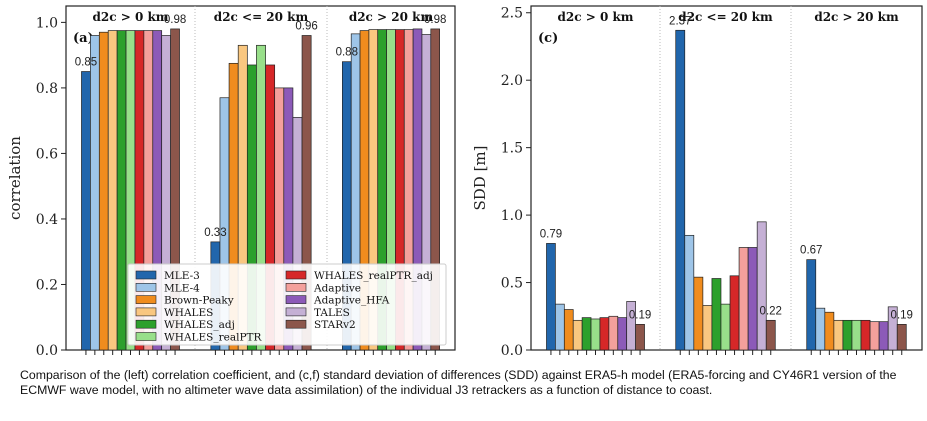  What do you see at coordinates (199, 301) in the screenshot?
I see `legend-label: Brown-Peaky` at bounding box center [199, 301].